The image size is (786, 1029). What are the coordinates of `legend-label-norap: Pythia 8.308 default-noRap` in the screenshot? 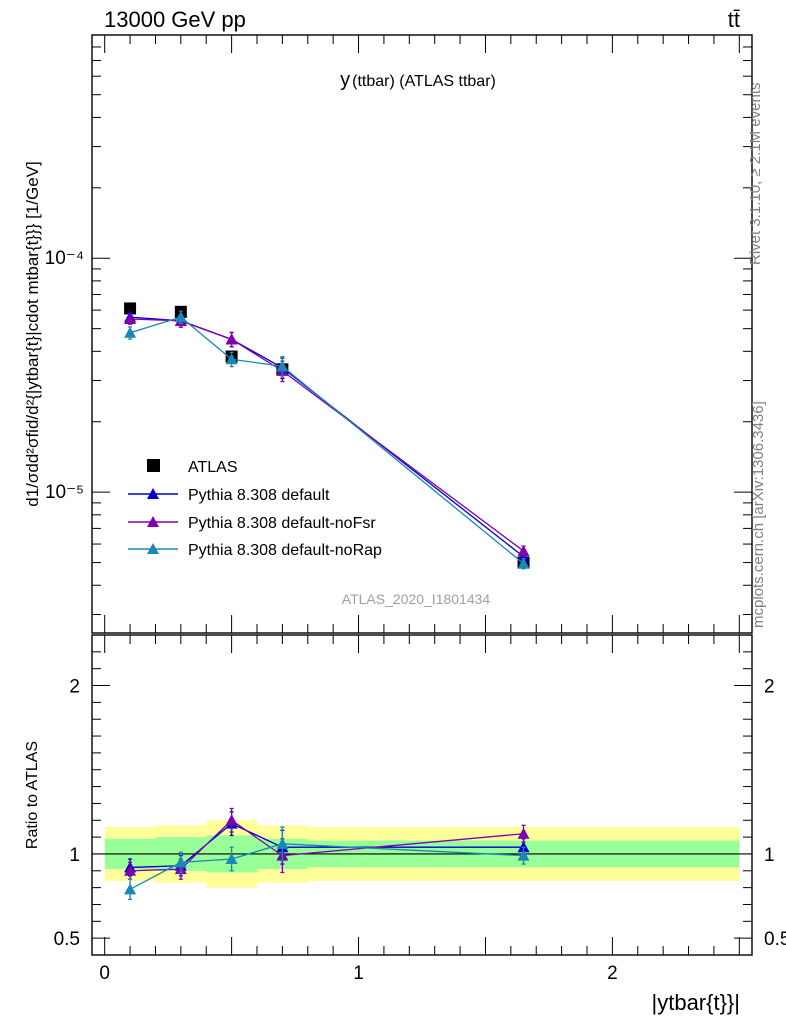 It's located at (285, 550).